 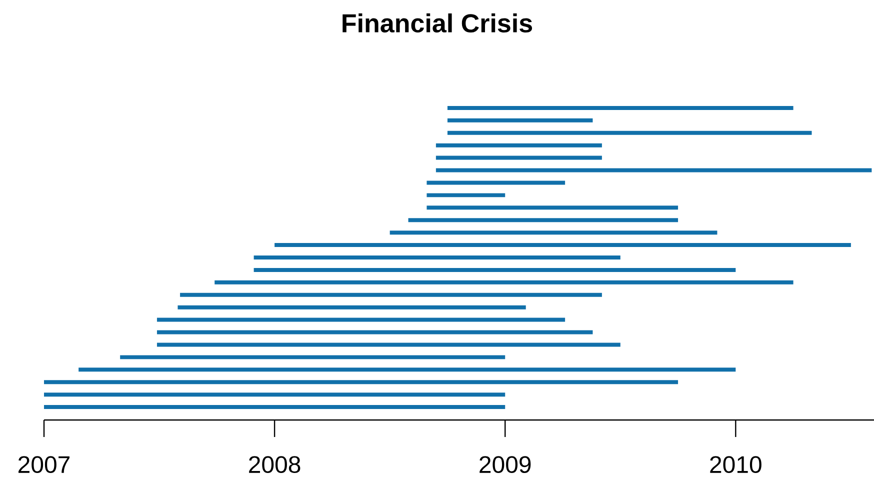 I want to click on x-tick-label: 2007, so click(x=44, y=465).